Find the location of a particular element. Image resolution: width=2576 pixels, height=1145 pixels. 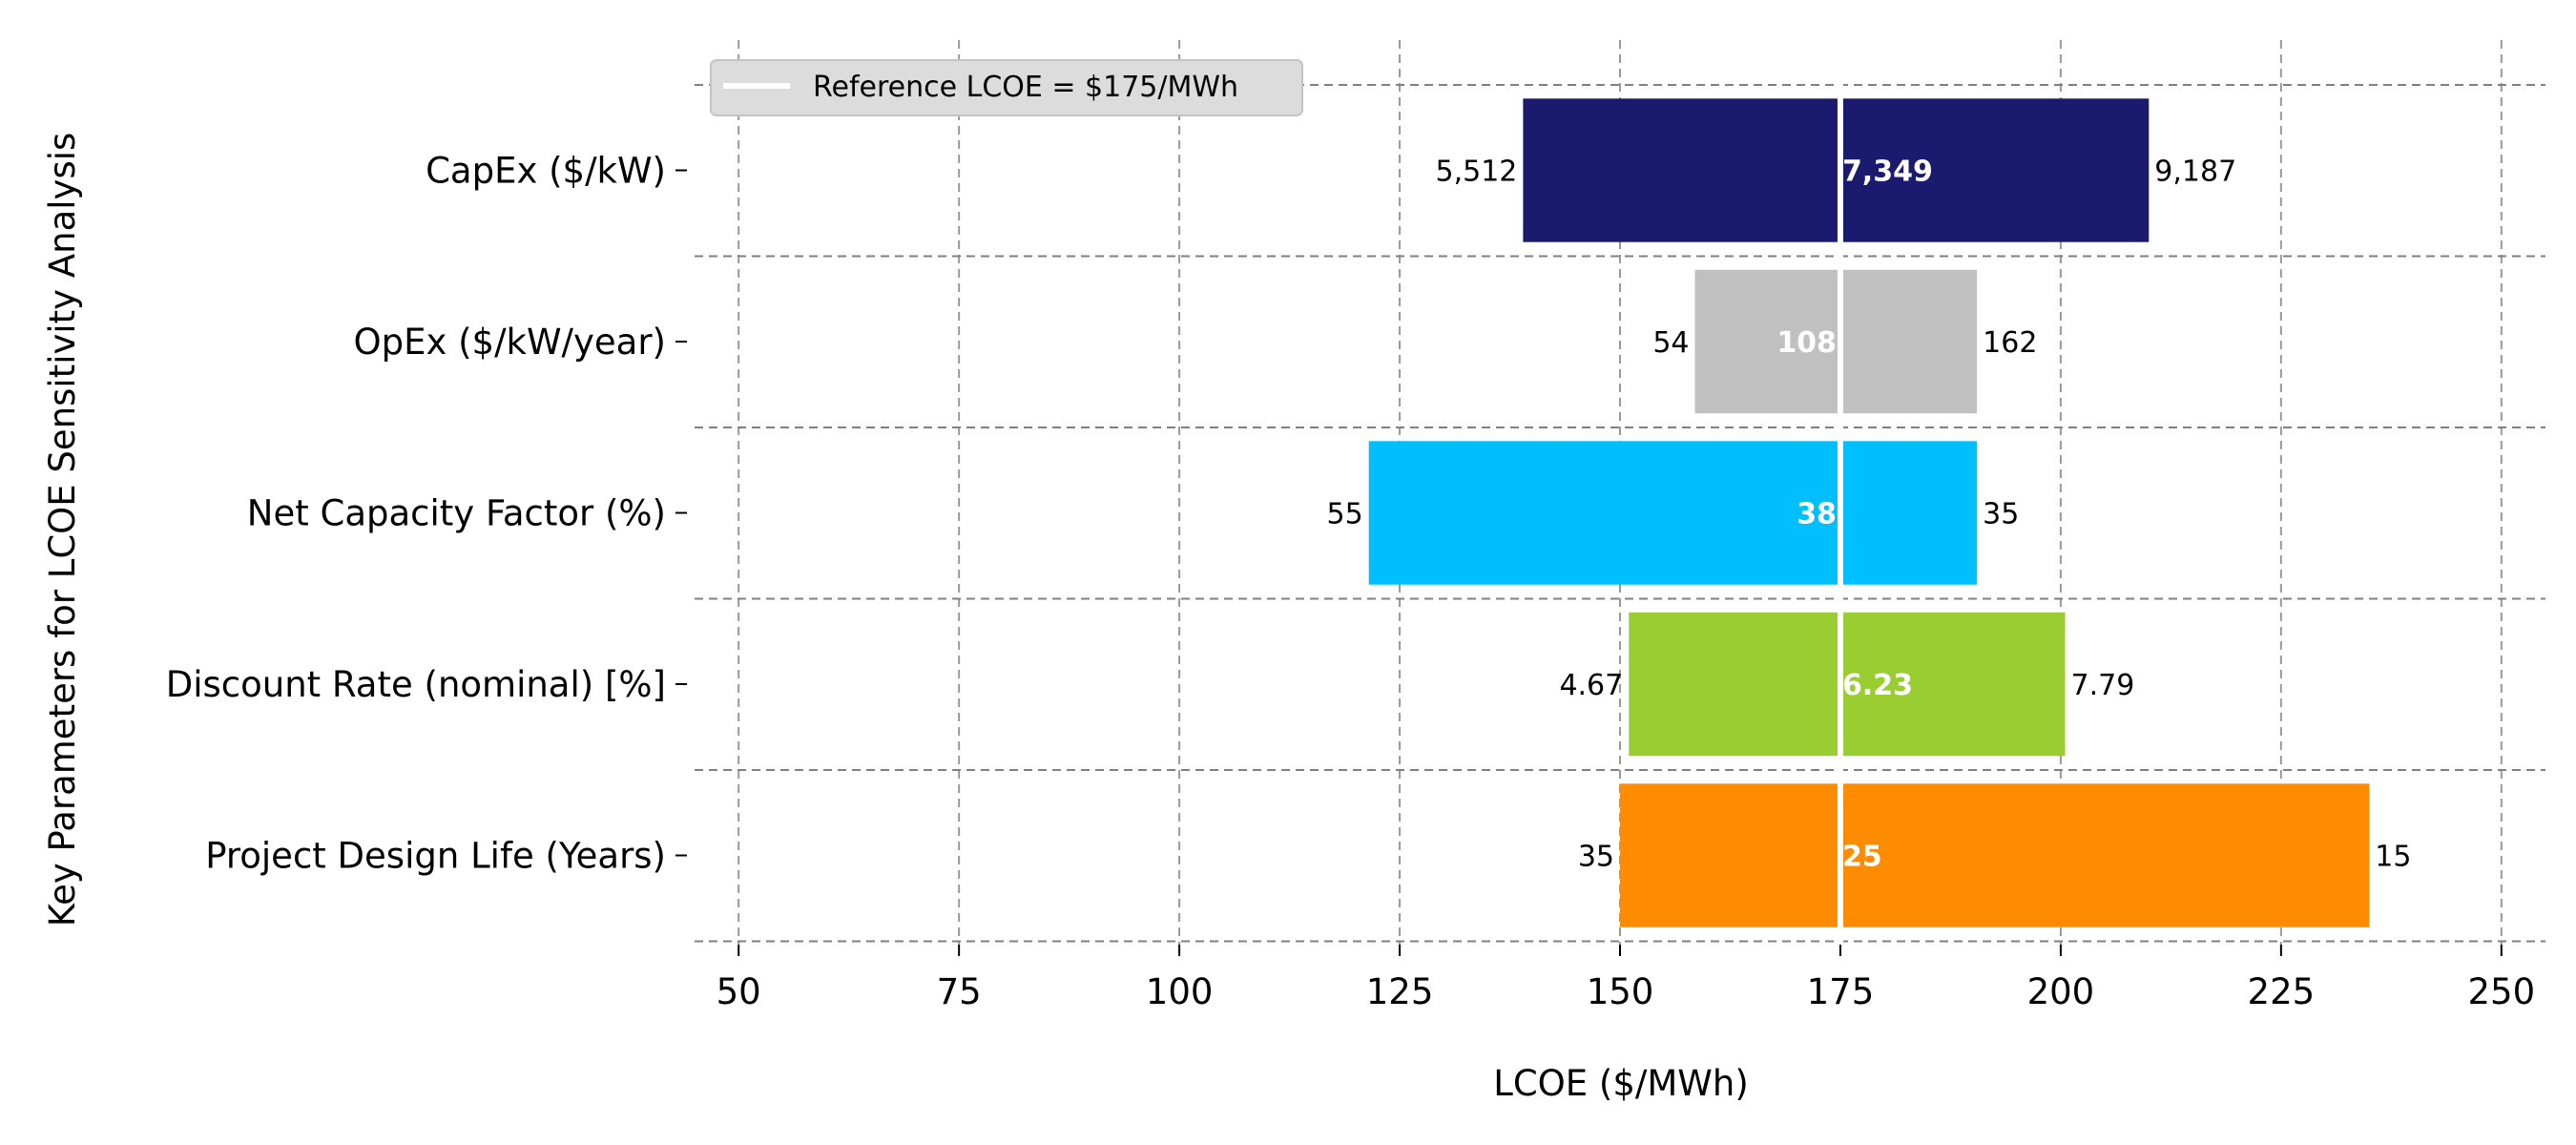

base-value-label: 38 is located at coordinates (1817, 514).